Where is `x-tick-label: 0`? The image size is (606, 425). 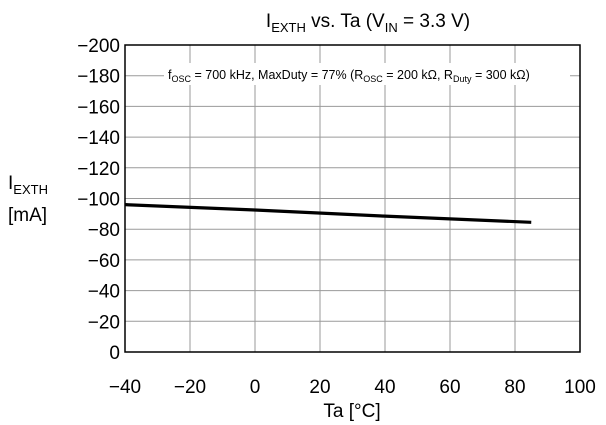
x-tick-label: 0 is located at coordinates (255, 387).